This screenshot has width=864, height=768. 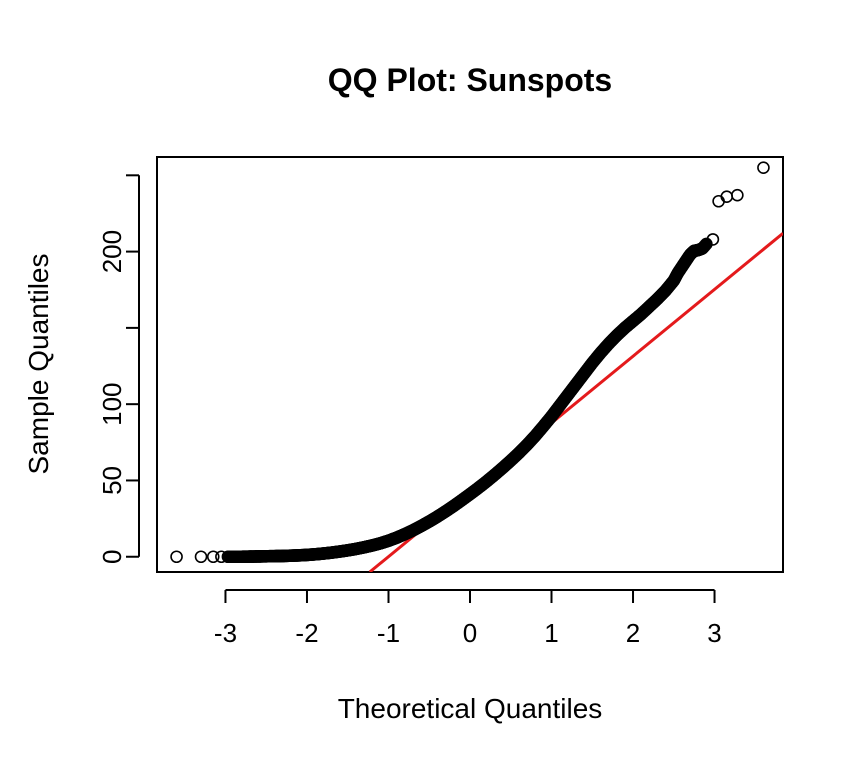 I want to click on y-axis: 0 50 100 200, so click(x=118, y=369).